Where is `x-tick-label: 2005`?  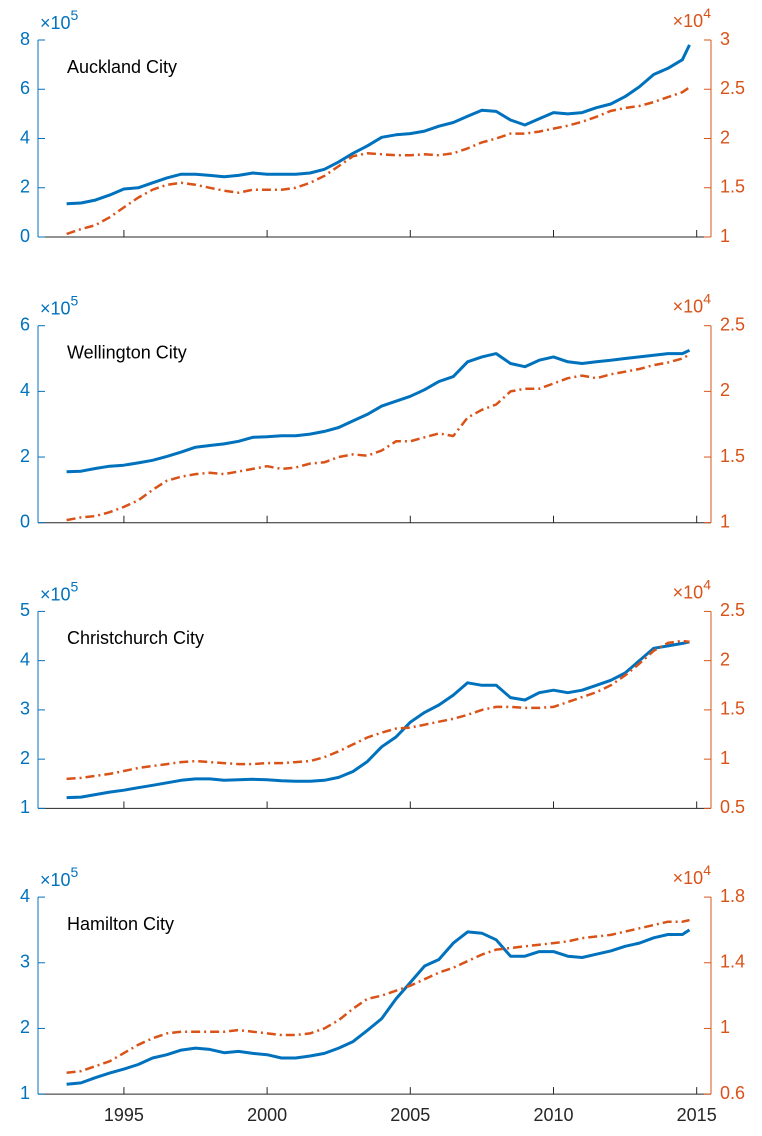
x-tick-label: 2005 is located at coordinates (410, 1115).